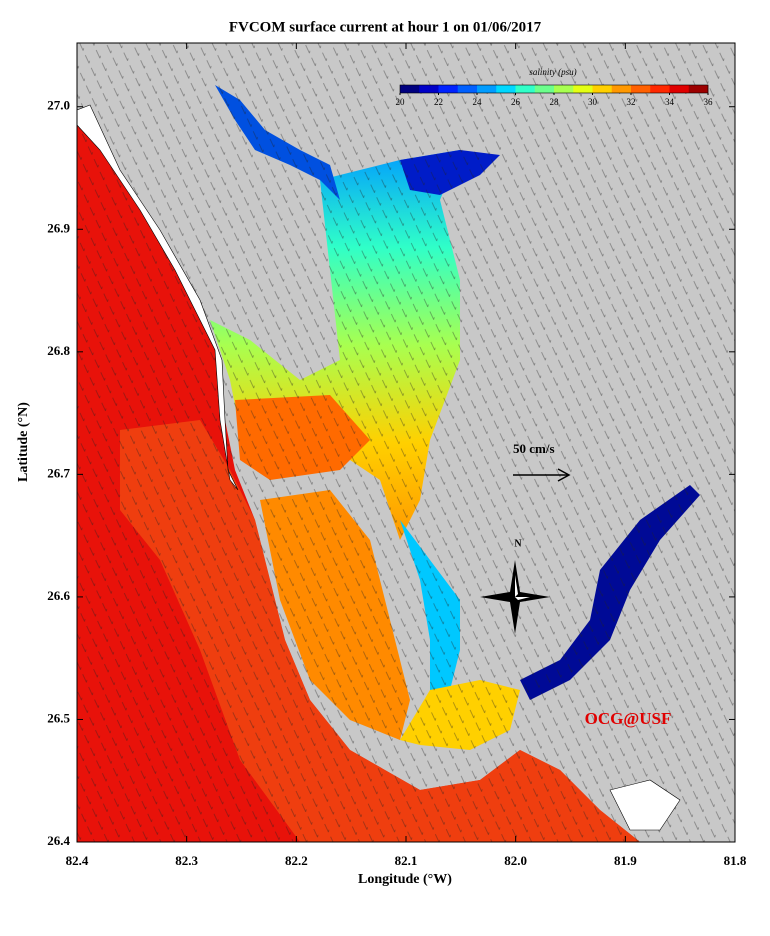 The image size is (770, 936). I want to click on compass-label: N, so click(518, 543).